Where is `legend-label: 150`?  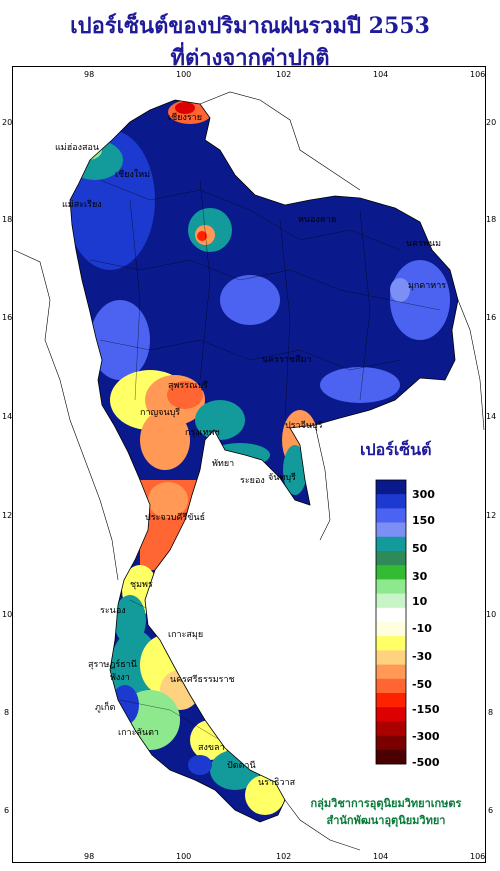 legend-label: 150 is located at coordinates (423, 520).